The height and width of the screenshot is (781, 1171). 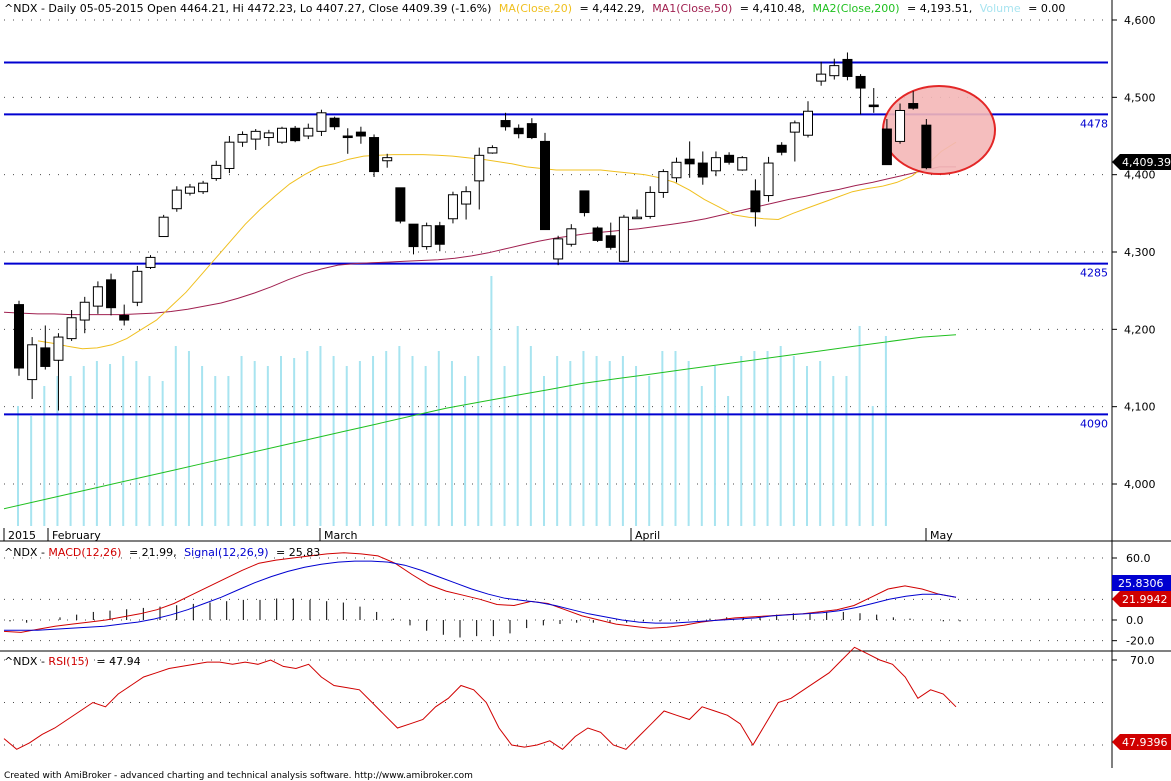 I want to click on last-price-tag: 4,409.39, so click(x=1141, y=162).